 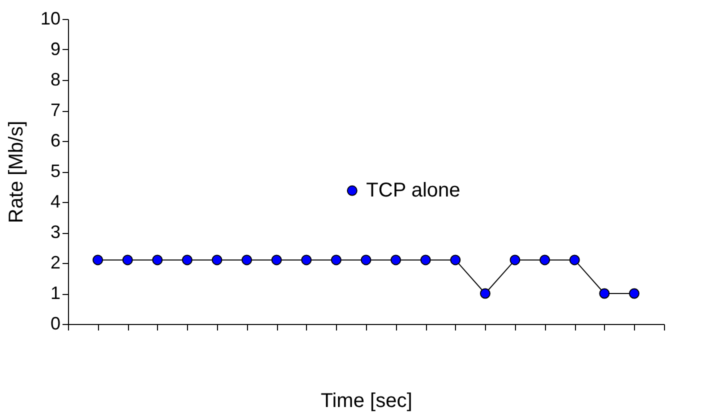 What do you see at coordinates (55, 140) in the screenshot?
I see `y-tick-label: 6` at bounding box center [55, 140].